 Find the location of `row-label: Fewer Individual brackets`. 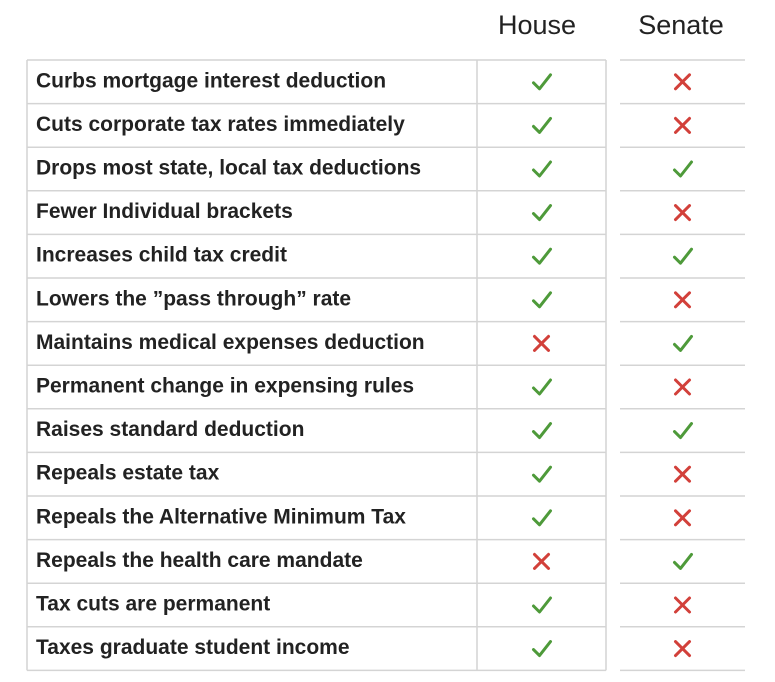

row-label: Fewer Individual brackets is located at coordinates (164, 211).